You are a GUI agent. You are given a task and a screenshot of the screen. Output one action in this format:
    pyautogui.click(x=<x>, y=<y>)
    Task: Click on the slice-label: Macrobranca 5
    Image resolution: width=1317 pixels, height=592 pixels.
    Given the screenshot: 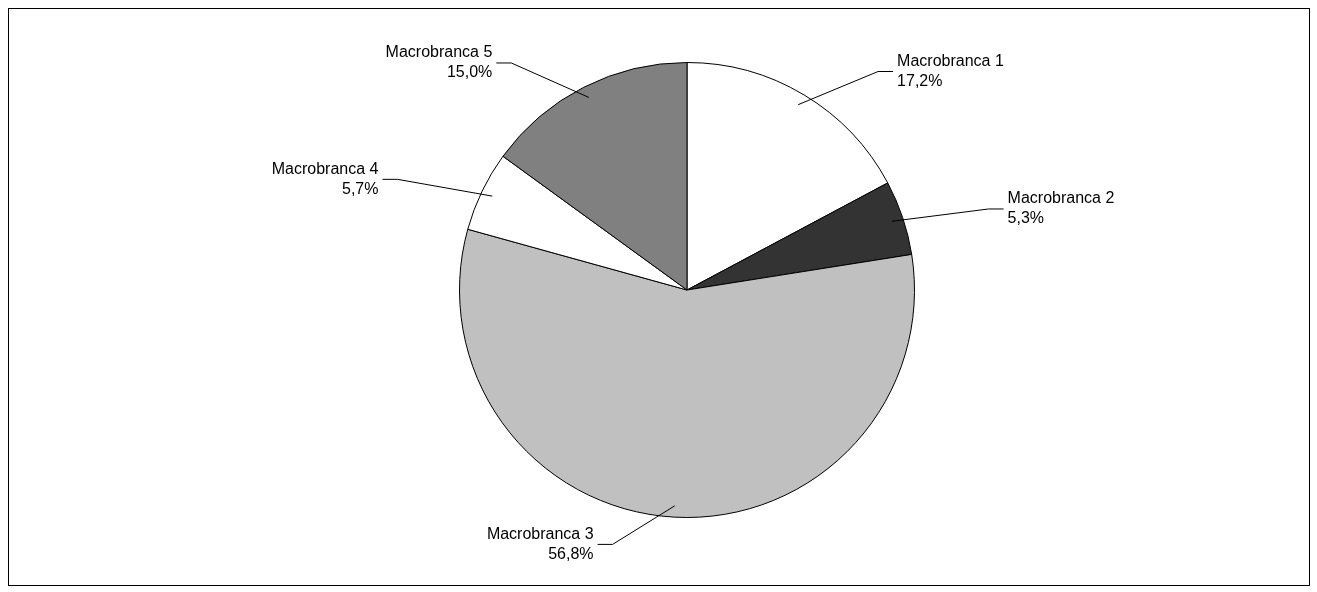 What is the action you would take?
    pyautogui.click(x=439, y=52)
    